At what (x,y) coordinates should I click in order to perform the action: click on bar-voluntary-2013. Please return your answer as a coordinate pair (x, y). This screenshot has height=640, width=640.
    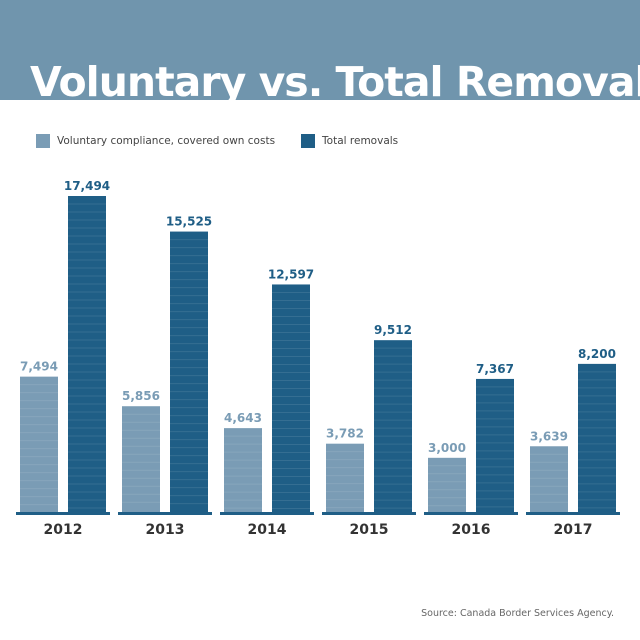
    Looking at the image, I should click on (141, 459).